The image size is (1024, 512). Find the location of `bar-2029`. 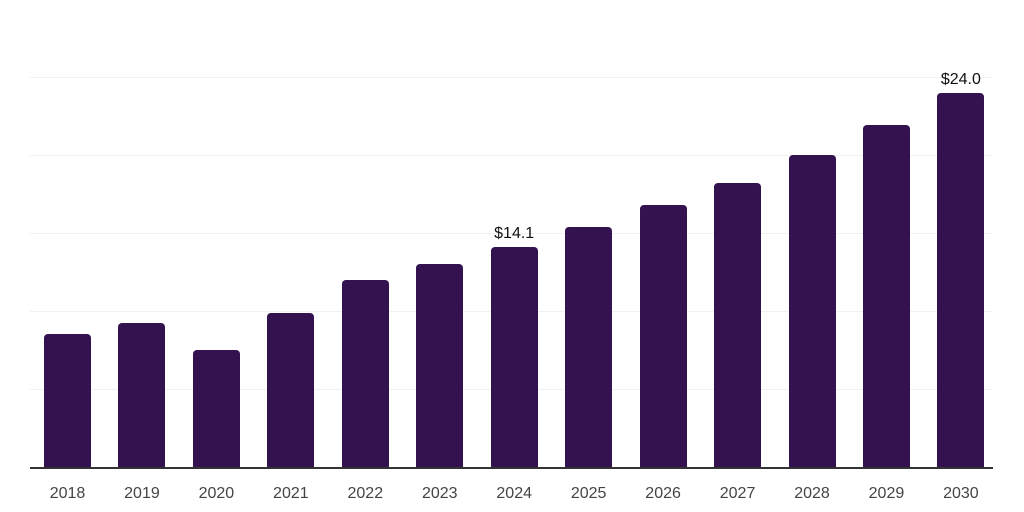

bar-2029 is located at coordinates (886, 296).